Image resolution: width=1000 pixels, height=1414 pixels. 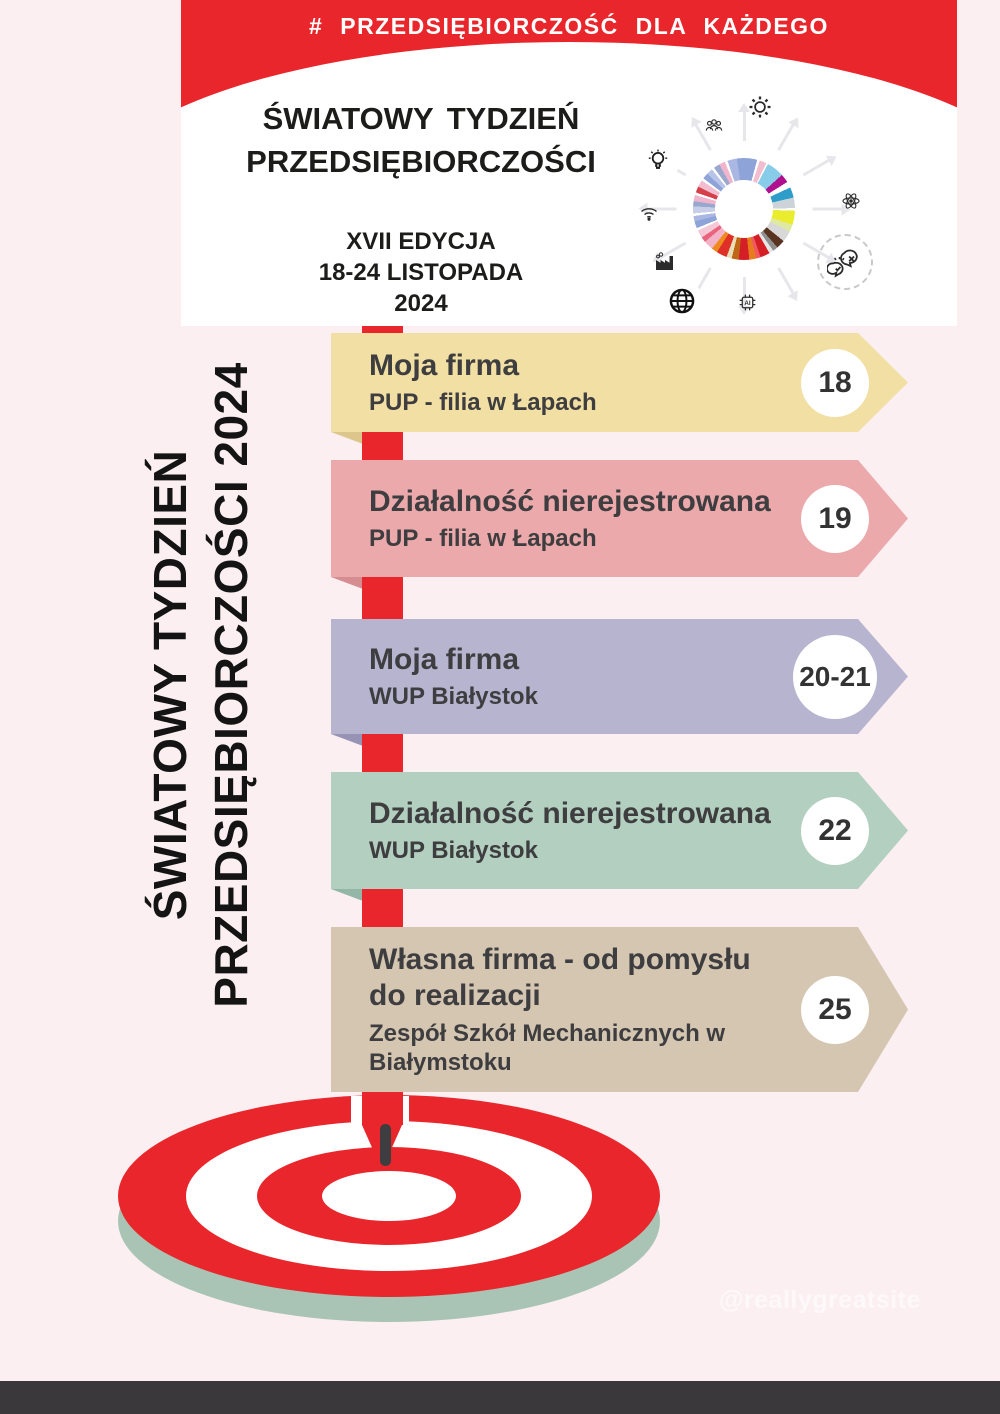 I want to click on event-title: ŚWIATOWY TYDZIEŃ PRZEDSIĘBIORCZOŚCI, so click(x=421, y=141).